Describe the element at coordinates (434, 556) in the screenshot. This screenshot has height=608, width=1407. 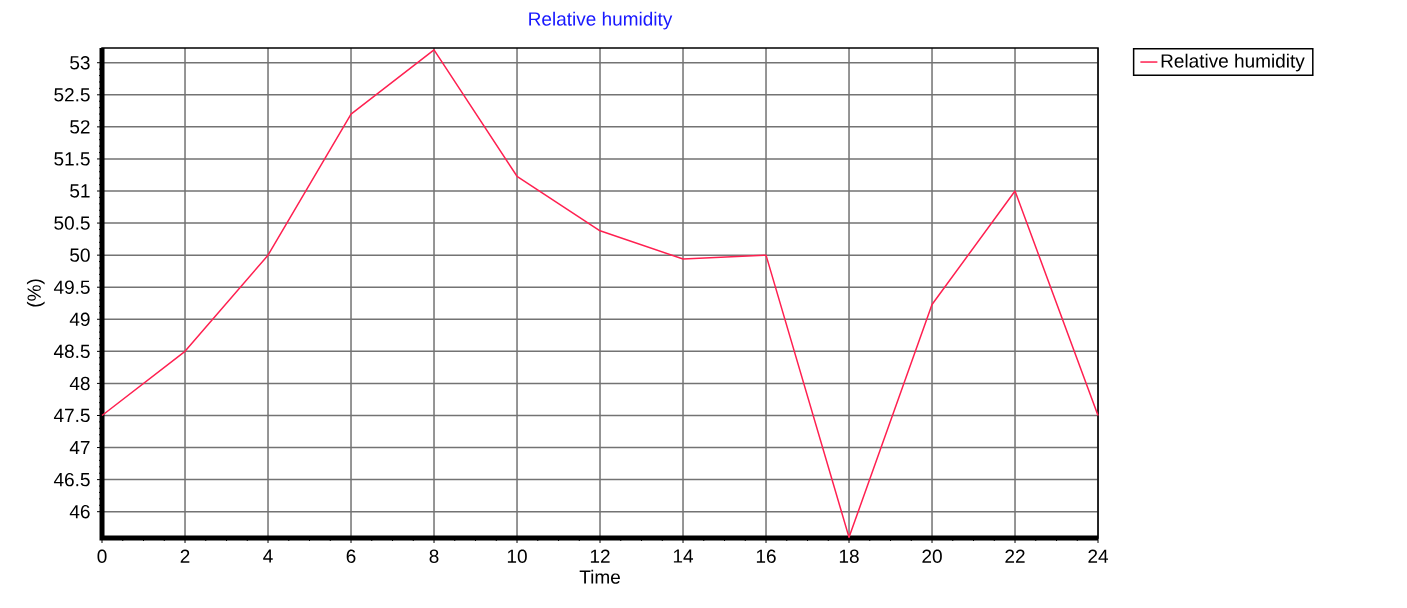
I see `x-tick-label: 8` at that location.